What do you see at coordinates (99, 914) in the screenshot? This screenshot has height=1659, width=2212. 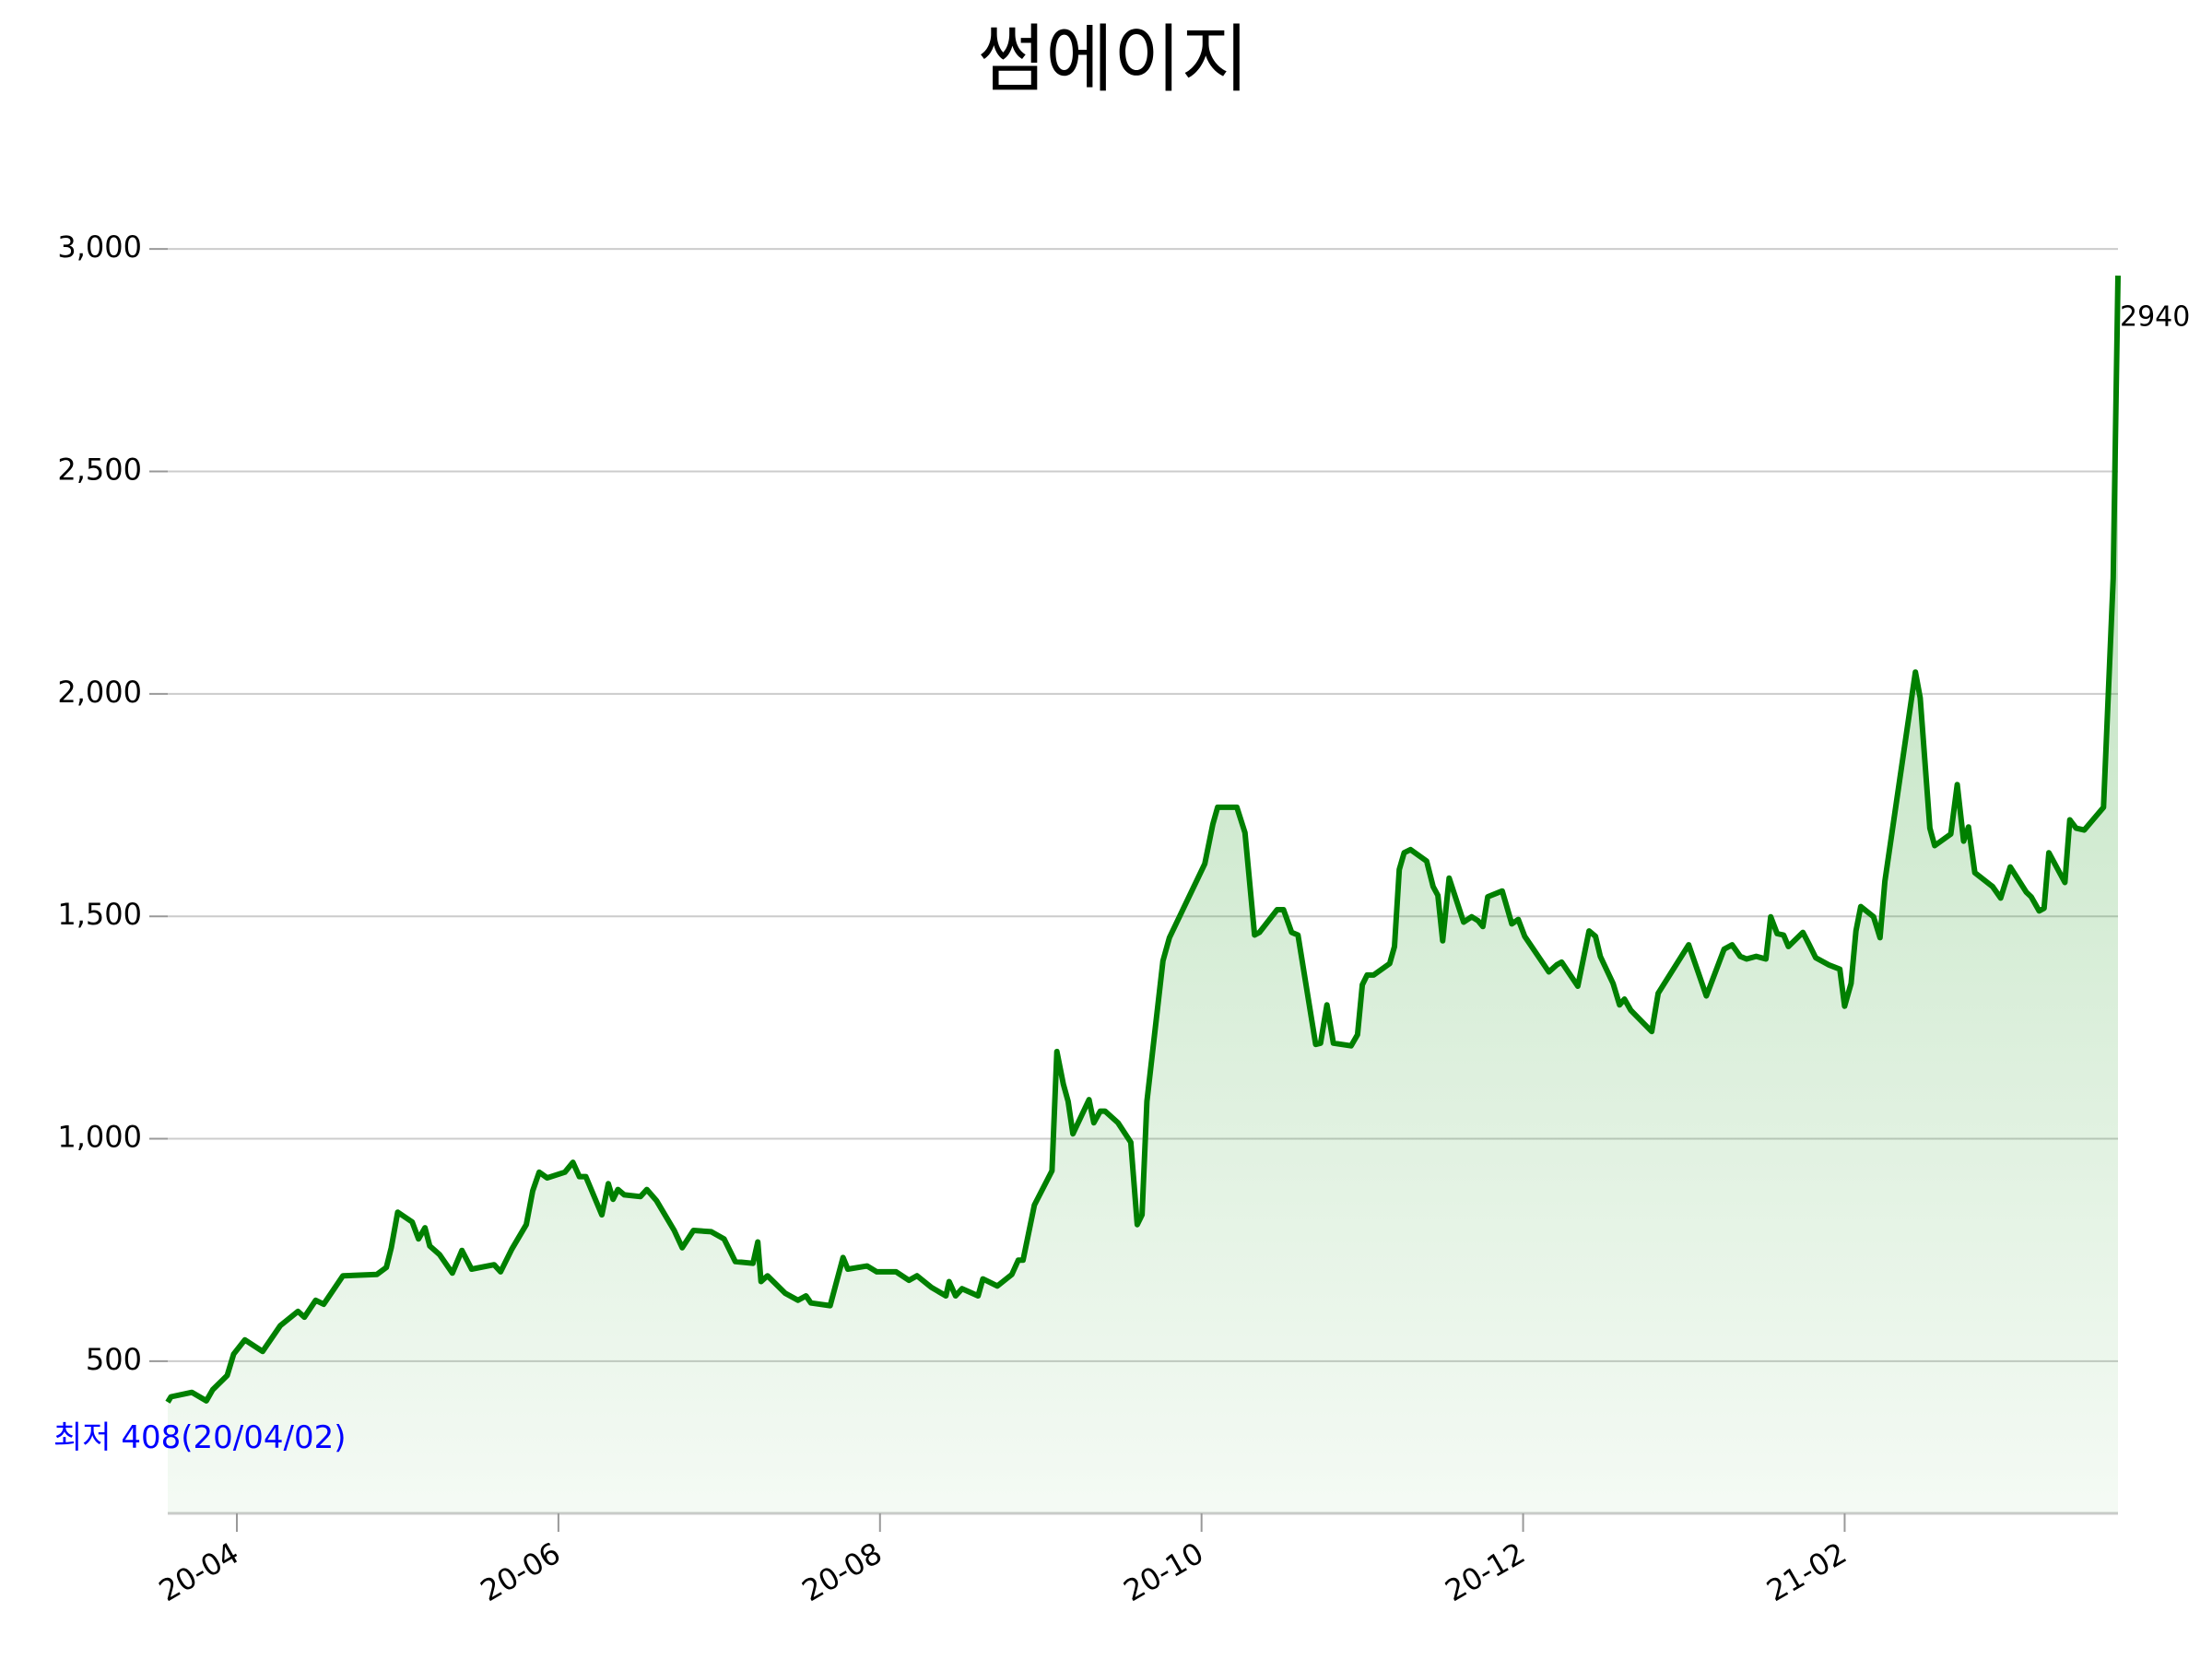 I see `y-tick-label: 1,500` at bounding box center [99, 914].